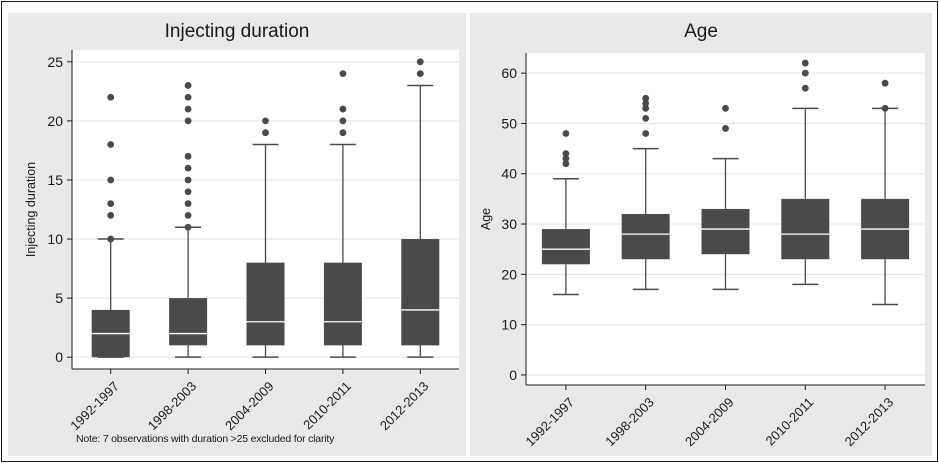 This screenshot has height=463, width=939. I want to click on y-axis-label: Age, so click(486, 219).